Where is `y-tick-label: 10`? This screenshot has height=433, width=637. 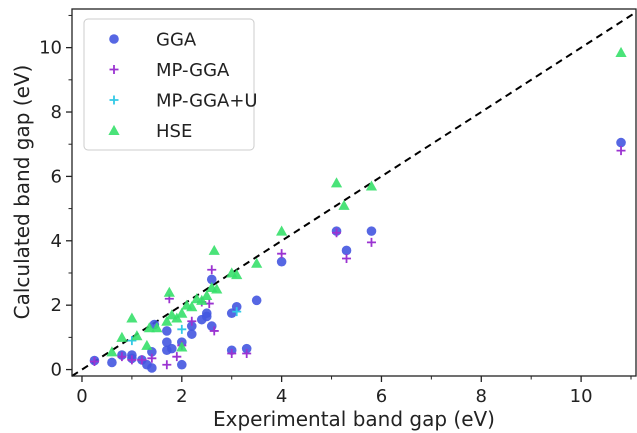 y-tick-label: 10 is located at coordinates (50, 48).